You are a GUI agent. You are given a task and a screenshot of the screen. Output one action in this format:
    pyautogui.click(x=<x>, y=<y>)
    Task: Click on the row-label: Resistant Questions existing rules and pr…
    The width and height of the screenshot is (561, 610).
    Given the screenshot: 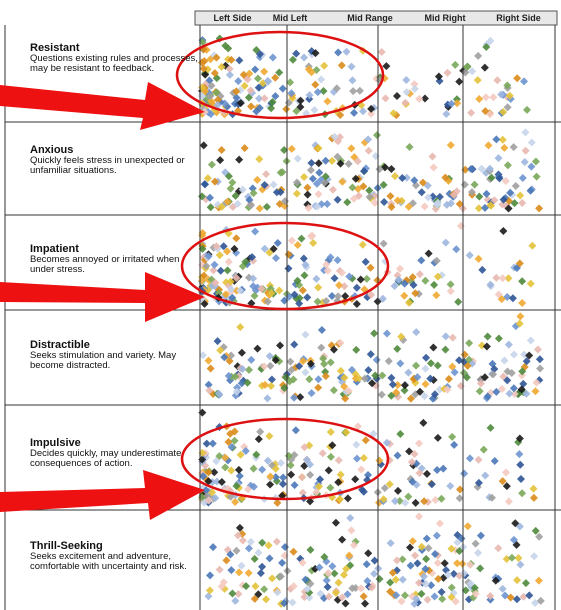 What is the action you would take?
    pyautogui.click(x=114, y=58)
    